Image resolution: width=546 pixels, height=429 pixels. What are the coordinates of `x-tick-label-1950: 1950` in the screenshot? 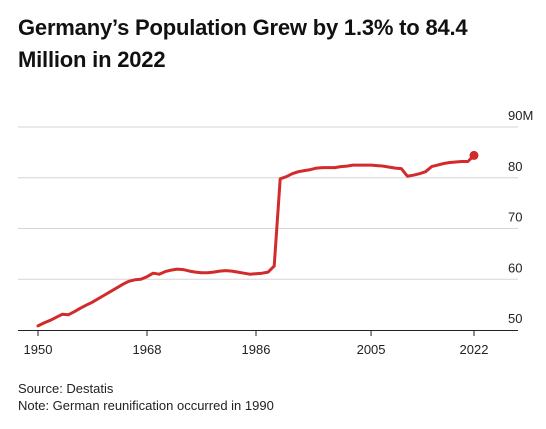 It's located at (38, 349).